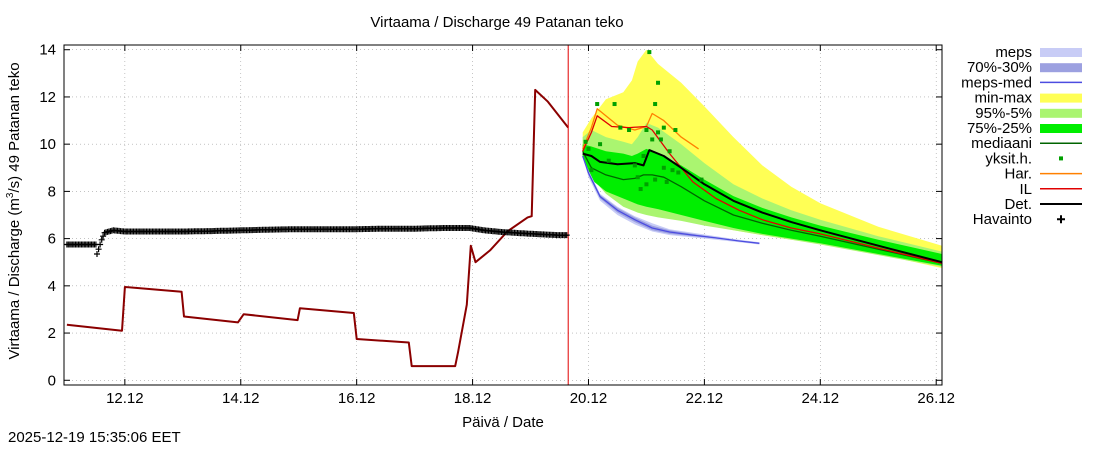 The image size is (1100, 450). Describe the element at coordinates (1001, 143) in the screenshot. I see `legend-label-mediaani: mediaani` at that location.